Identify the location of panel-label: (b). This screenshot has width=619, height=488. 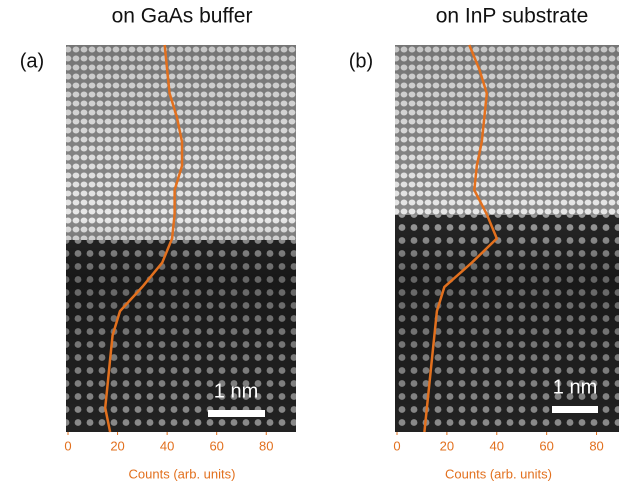
(361, 61).